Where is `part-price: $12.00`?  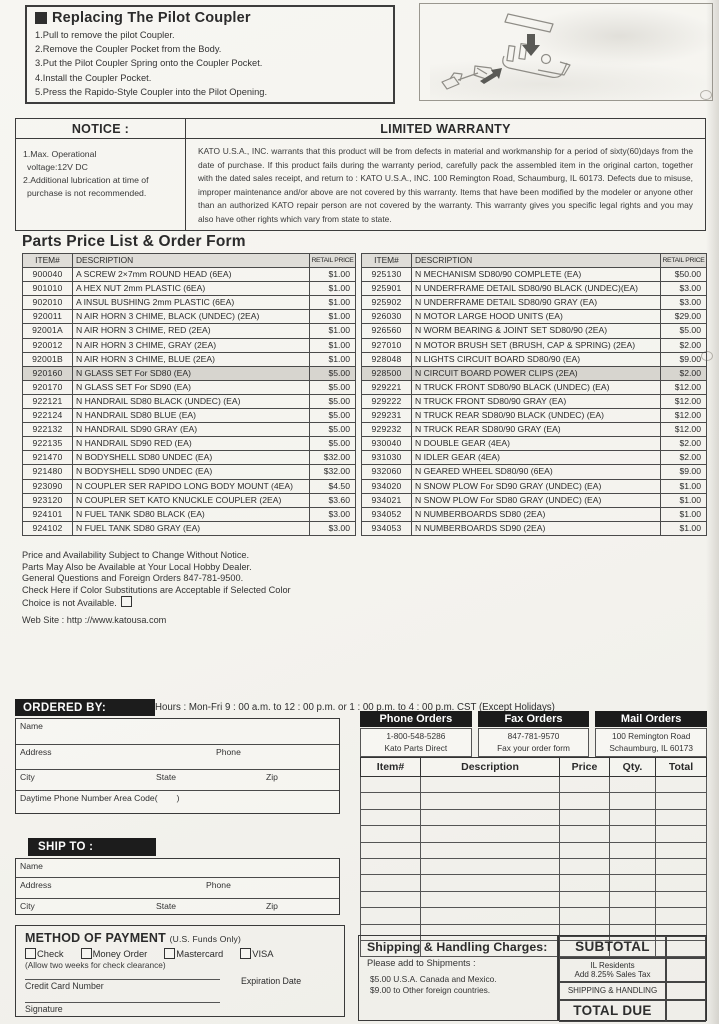 part-price: $12.00 is located at coordinates (683, 401).